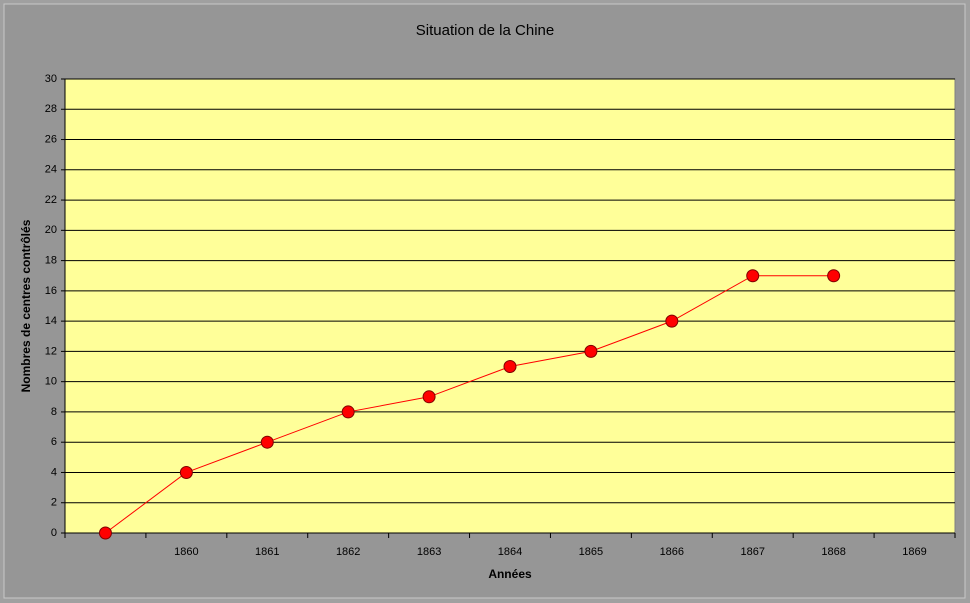 The height and width of the screenshot is (603, 970). Describe the element at coordinates (54, 533) in the screenshot. I see `y-tick-label: 0` at that location.